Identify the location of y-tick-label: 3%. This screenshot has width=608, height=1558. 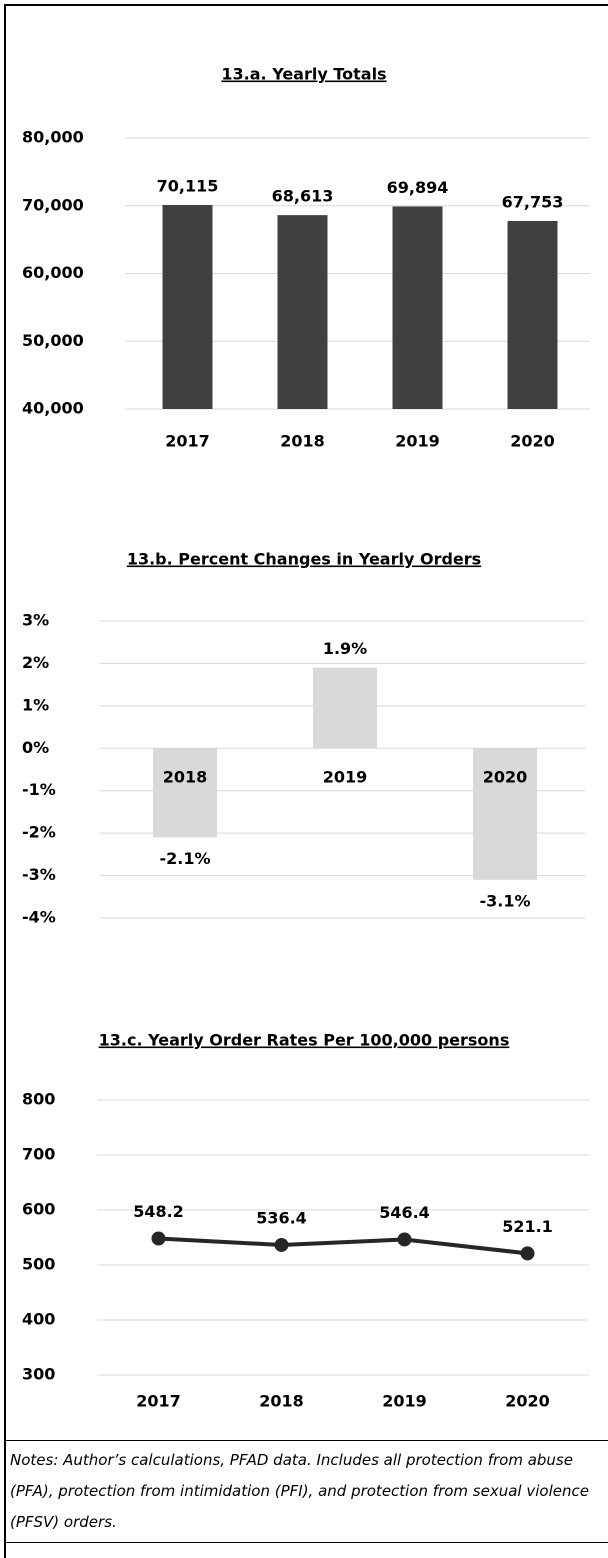
(35, 620).